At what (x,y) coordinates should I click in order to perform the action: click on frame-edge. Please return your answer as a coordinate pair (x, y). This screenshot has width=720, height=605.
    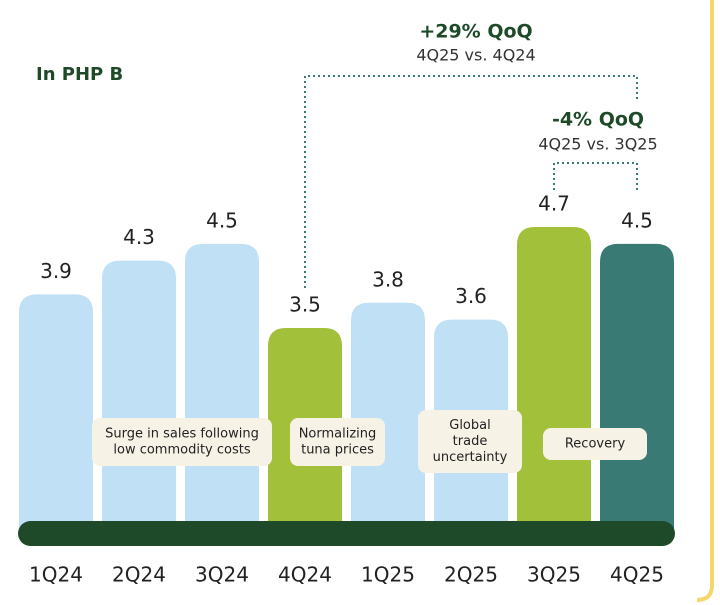
    Looking at the image, I should click on (705, 301).